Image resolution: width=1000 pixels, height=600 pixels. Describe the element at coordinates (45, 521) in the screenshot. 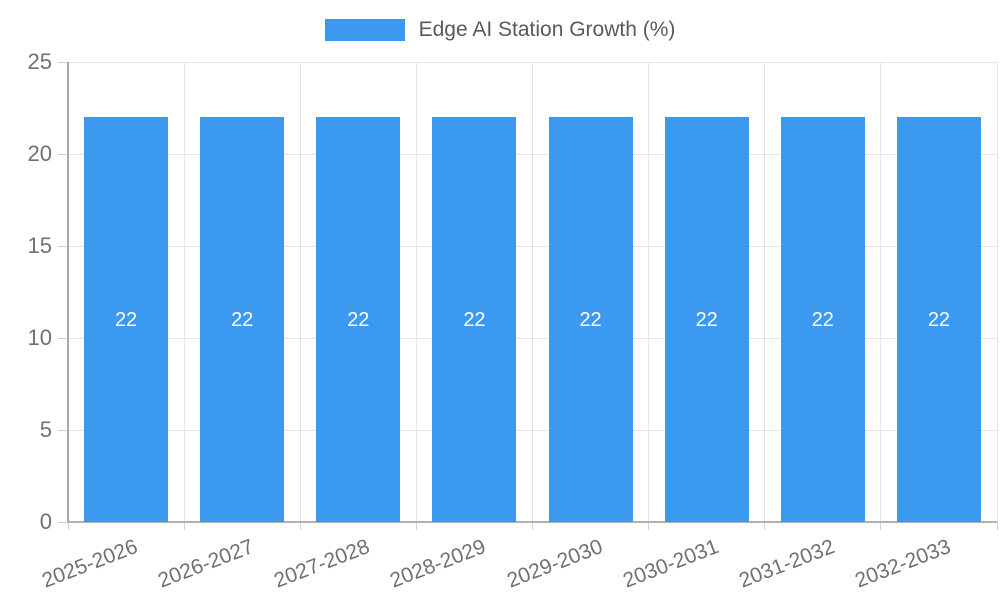

I see `y-tick-label: 0` at that location.